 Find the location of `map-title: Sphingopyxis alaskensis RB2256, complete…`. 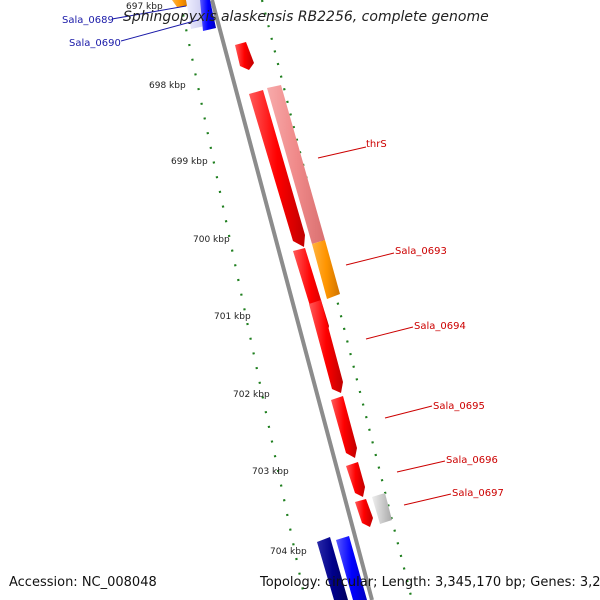

map-title: Sphingopyxis alaskensis RB2256, complete… is located at coordinates (306, 17).